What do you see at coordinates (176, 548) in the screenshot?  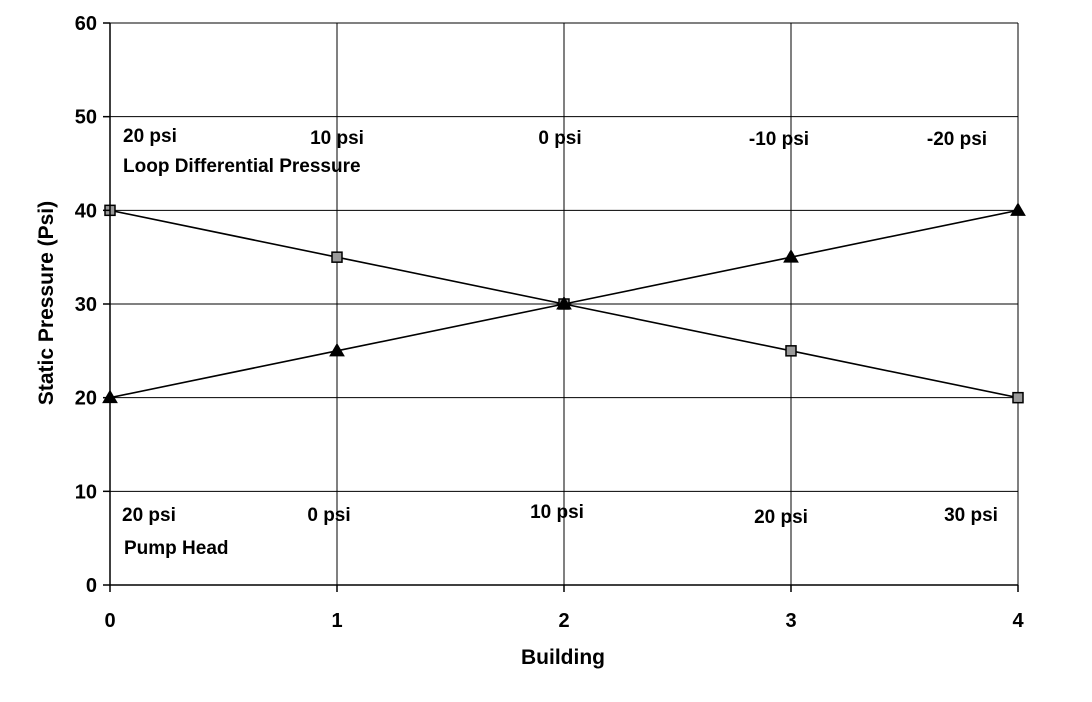 I see `pump-title-label: Pump Head` at bounding box center [176, 548].